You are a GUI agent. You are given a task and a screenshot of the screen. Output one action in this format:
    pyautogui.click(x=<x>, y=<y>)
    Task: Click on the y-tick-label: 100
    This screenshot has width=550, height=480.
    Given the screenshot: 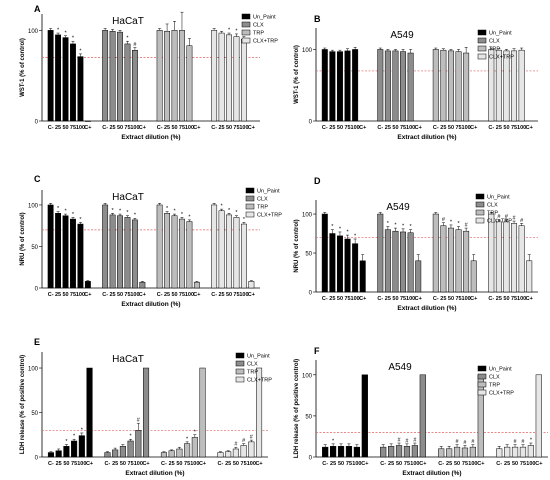 What is the action you would take?
    pyautogui.click(x=33, y=206)
    